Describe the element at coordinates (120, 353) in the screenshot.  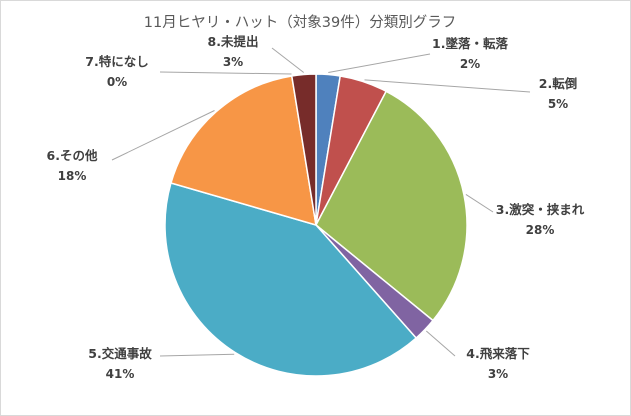
I see `slice-category-label: 5.交通事故` at that location.